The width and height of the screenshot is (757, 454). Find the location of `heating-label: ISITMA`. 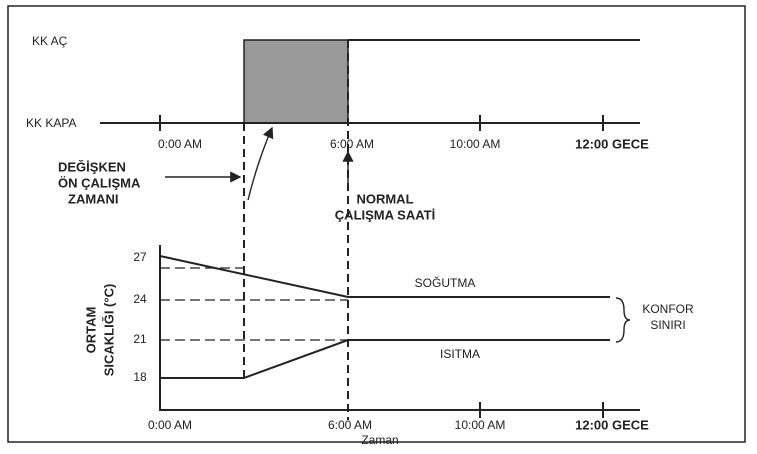

heating-label: ISITMA is located at coordinates (460, 354).